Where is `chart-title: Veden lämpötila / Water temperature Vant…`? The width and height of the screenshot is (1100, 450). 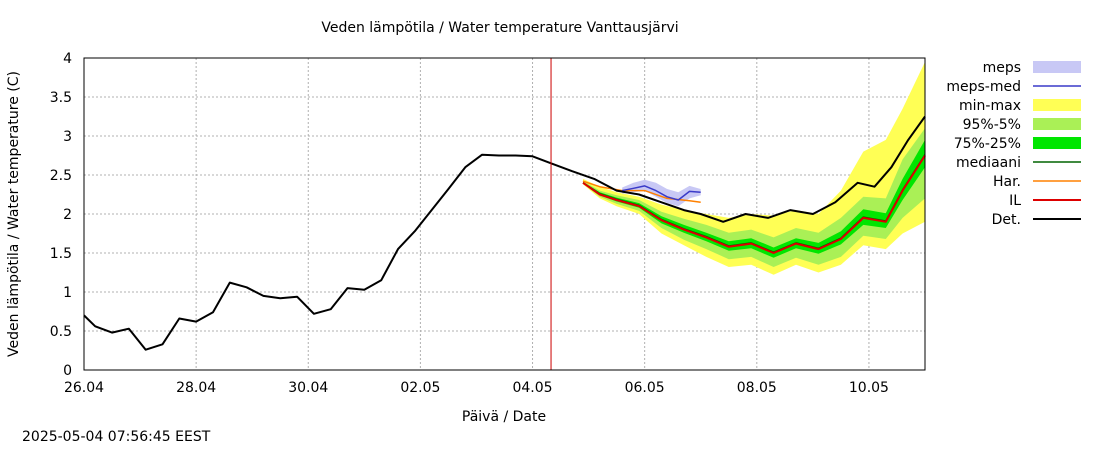 chart-title: Veden lämpötila / Water temperature Vant… is located at coordinates (499, 28).